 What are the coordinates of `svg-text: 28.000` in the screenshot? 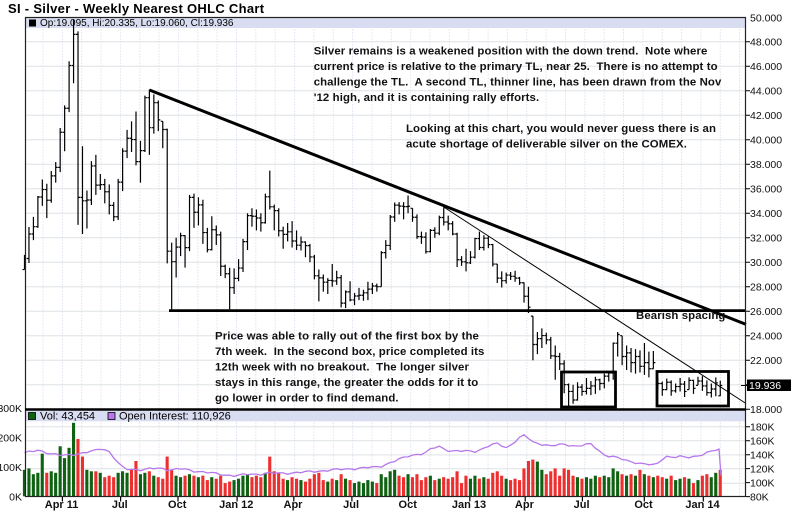 It's located at (766, 288).